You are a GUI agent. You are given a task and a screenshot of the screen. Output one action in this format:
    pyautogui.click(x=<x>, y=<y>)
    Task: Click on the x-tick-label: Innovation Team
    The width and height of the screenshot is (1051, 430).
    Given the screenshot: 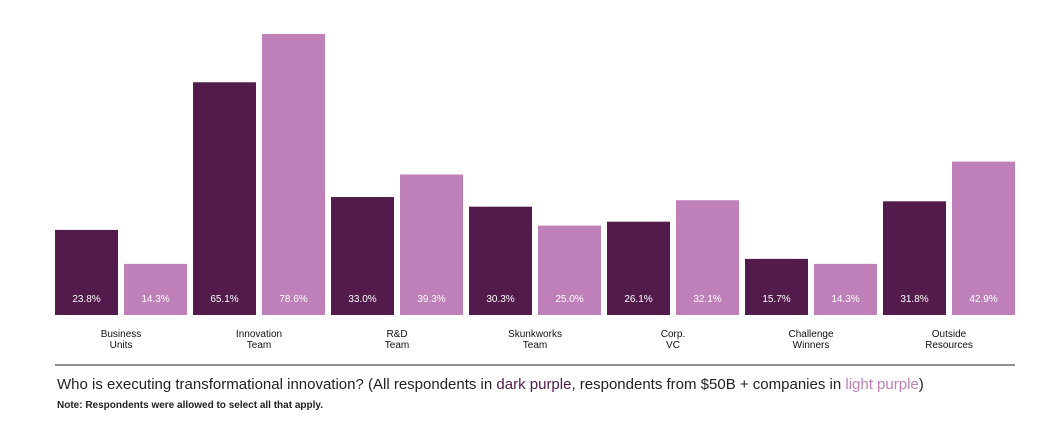 What is the action you would take?
    pyautogui.click(x=259, y=340)
    